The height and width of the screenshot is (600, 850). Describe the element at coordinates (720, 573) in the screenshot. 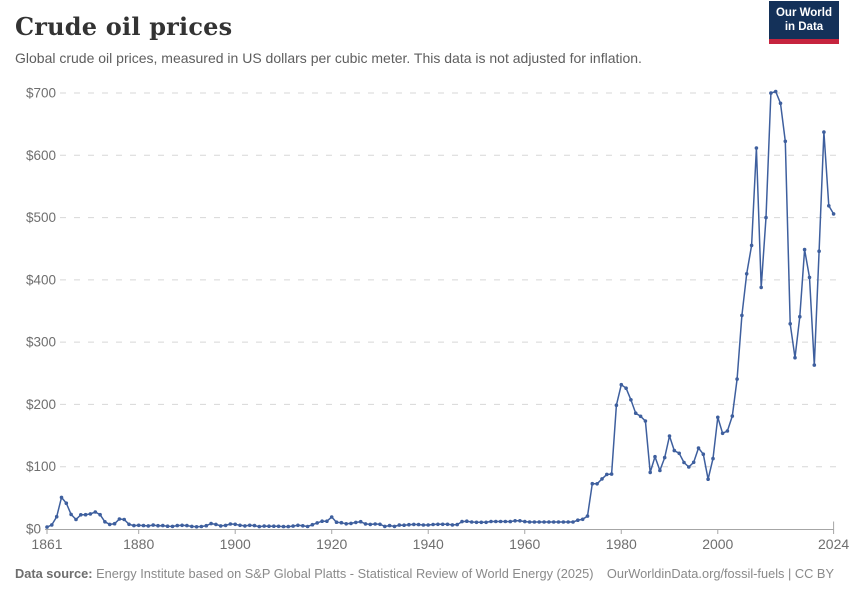

I see `attribution-link: OurWorldinData.org/fossil-fuels | CC BY` at that location.